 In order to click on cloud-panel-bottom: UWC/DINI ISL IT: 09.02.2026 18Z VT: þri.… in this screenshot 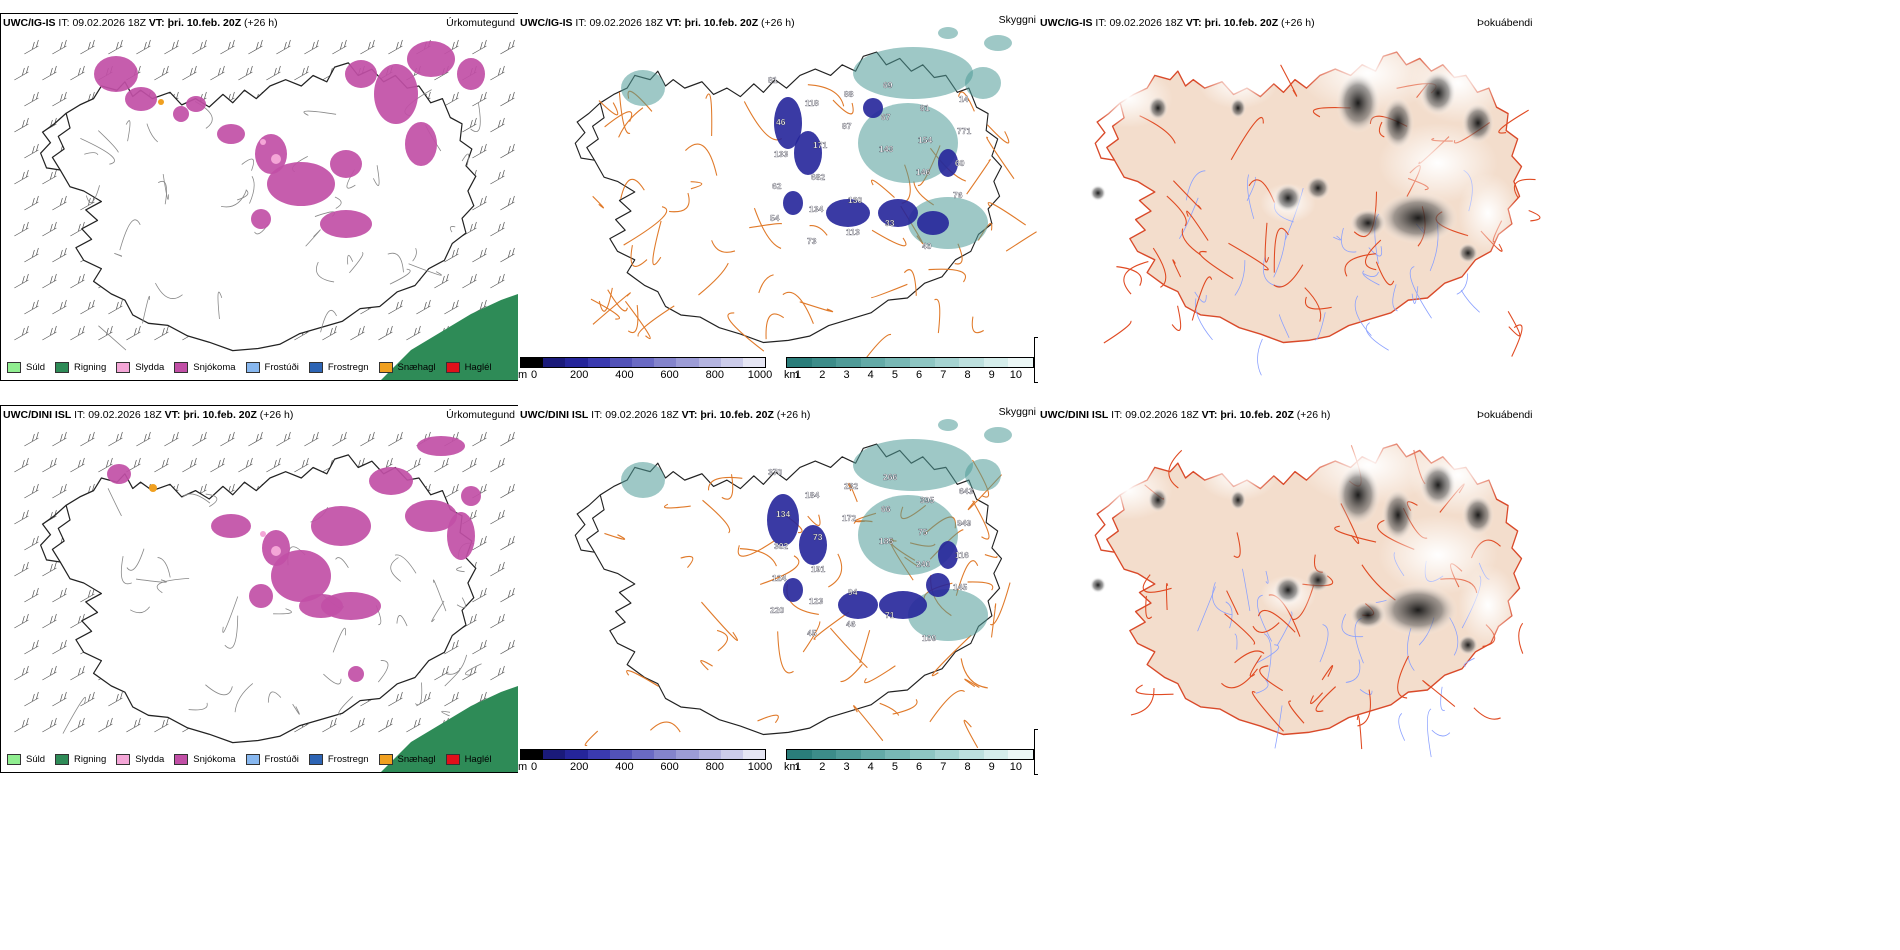, I will do `click(804, 590)`.